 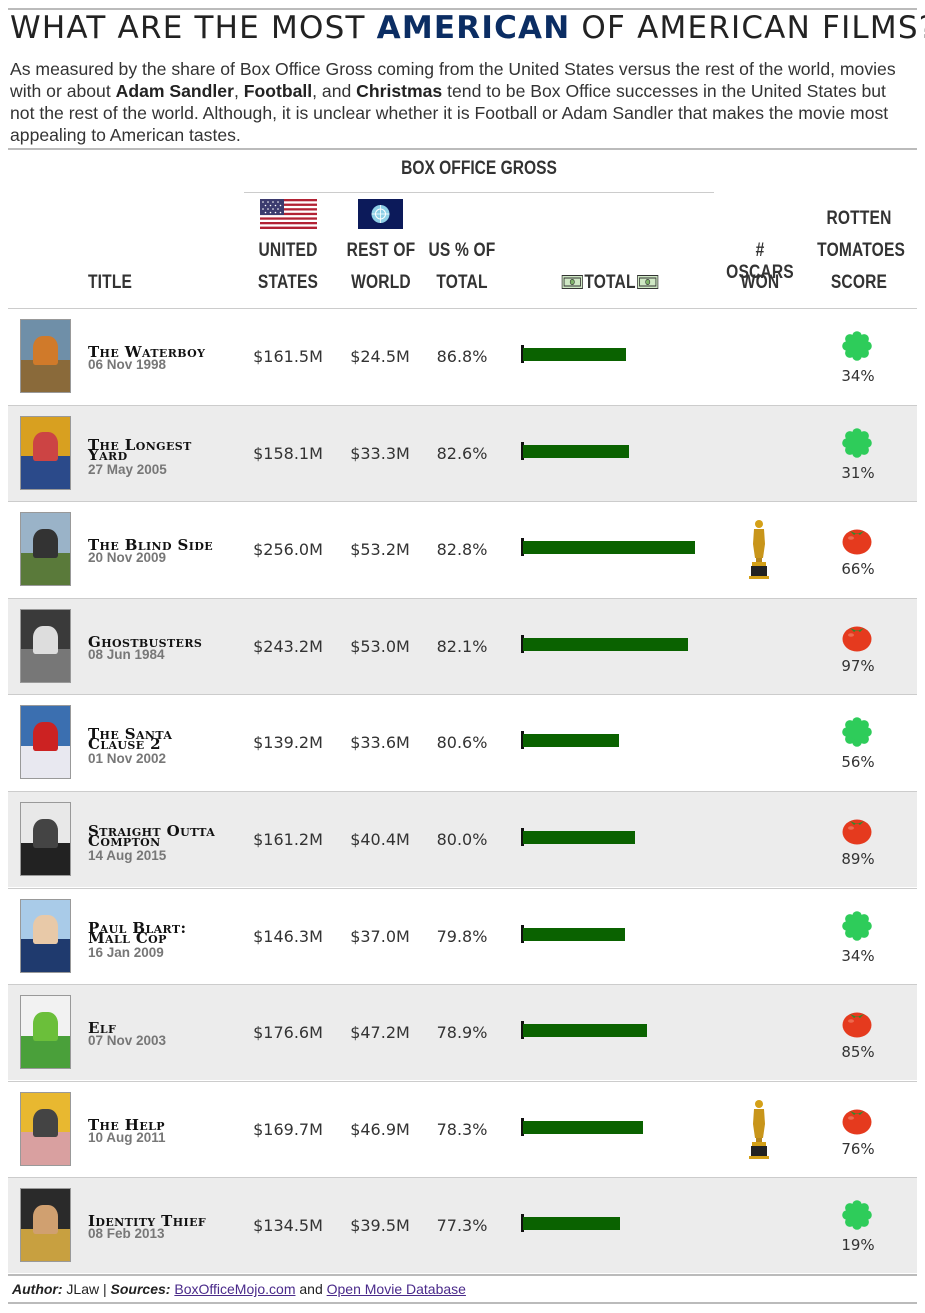 I want to click on release-date: 10 Aug 2011, so click(x=127, y=1137).